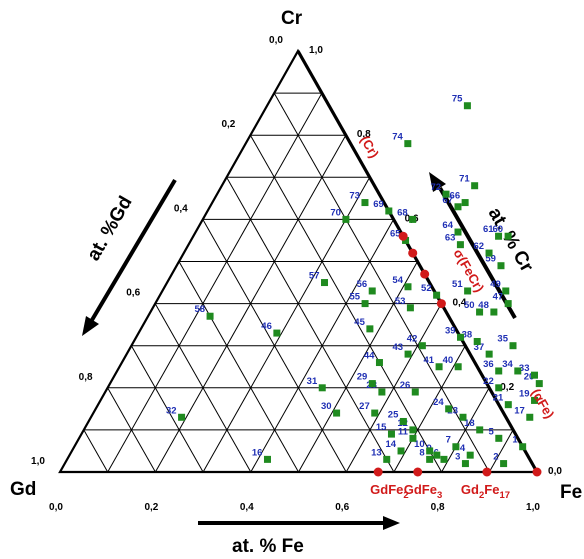 The height and width of the screenshot is (559, 584). I want to click on sample-label: 23, so click(452, 410).